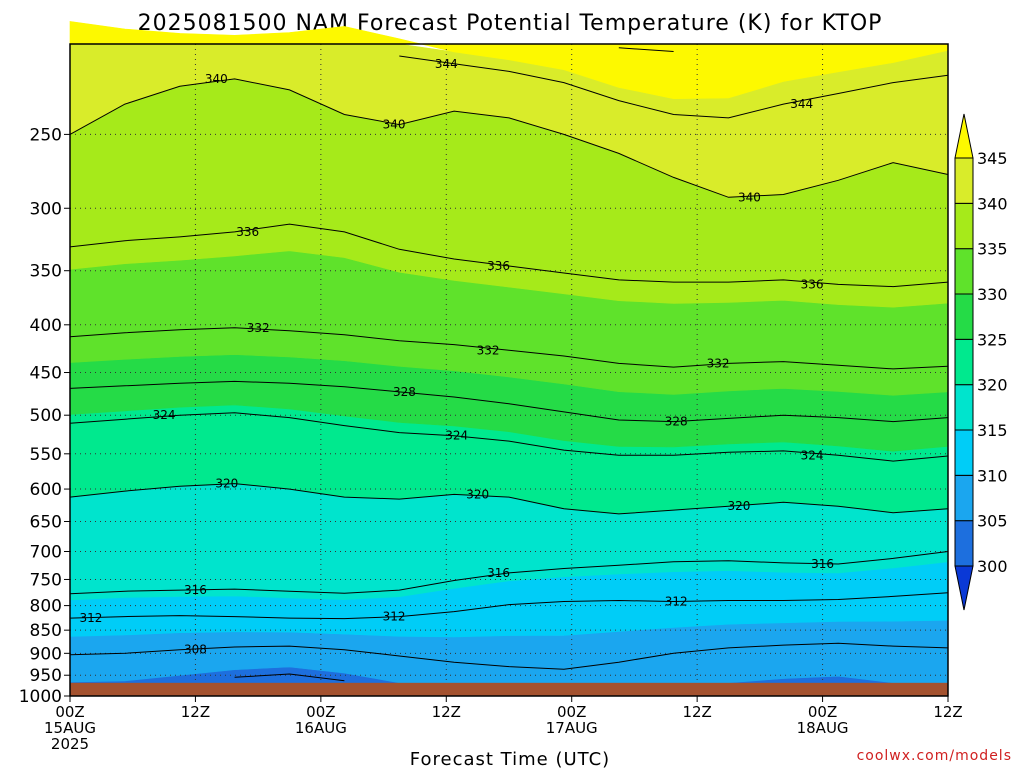 This screenshot has width=1024, height=768. I want to click on y-tick-label: 950, so click(46, 676).